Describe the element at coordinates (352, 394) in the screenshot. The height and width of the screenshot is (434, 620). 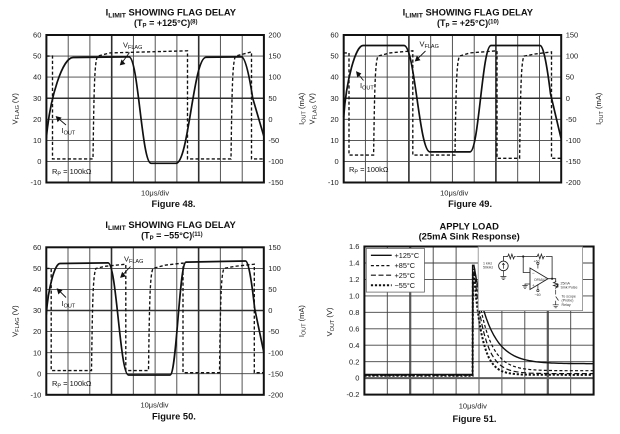
I see `svg-text: -0.2` at that location.